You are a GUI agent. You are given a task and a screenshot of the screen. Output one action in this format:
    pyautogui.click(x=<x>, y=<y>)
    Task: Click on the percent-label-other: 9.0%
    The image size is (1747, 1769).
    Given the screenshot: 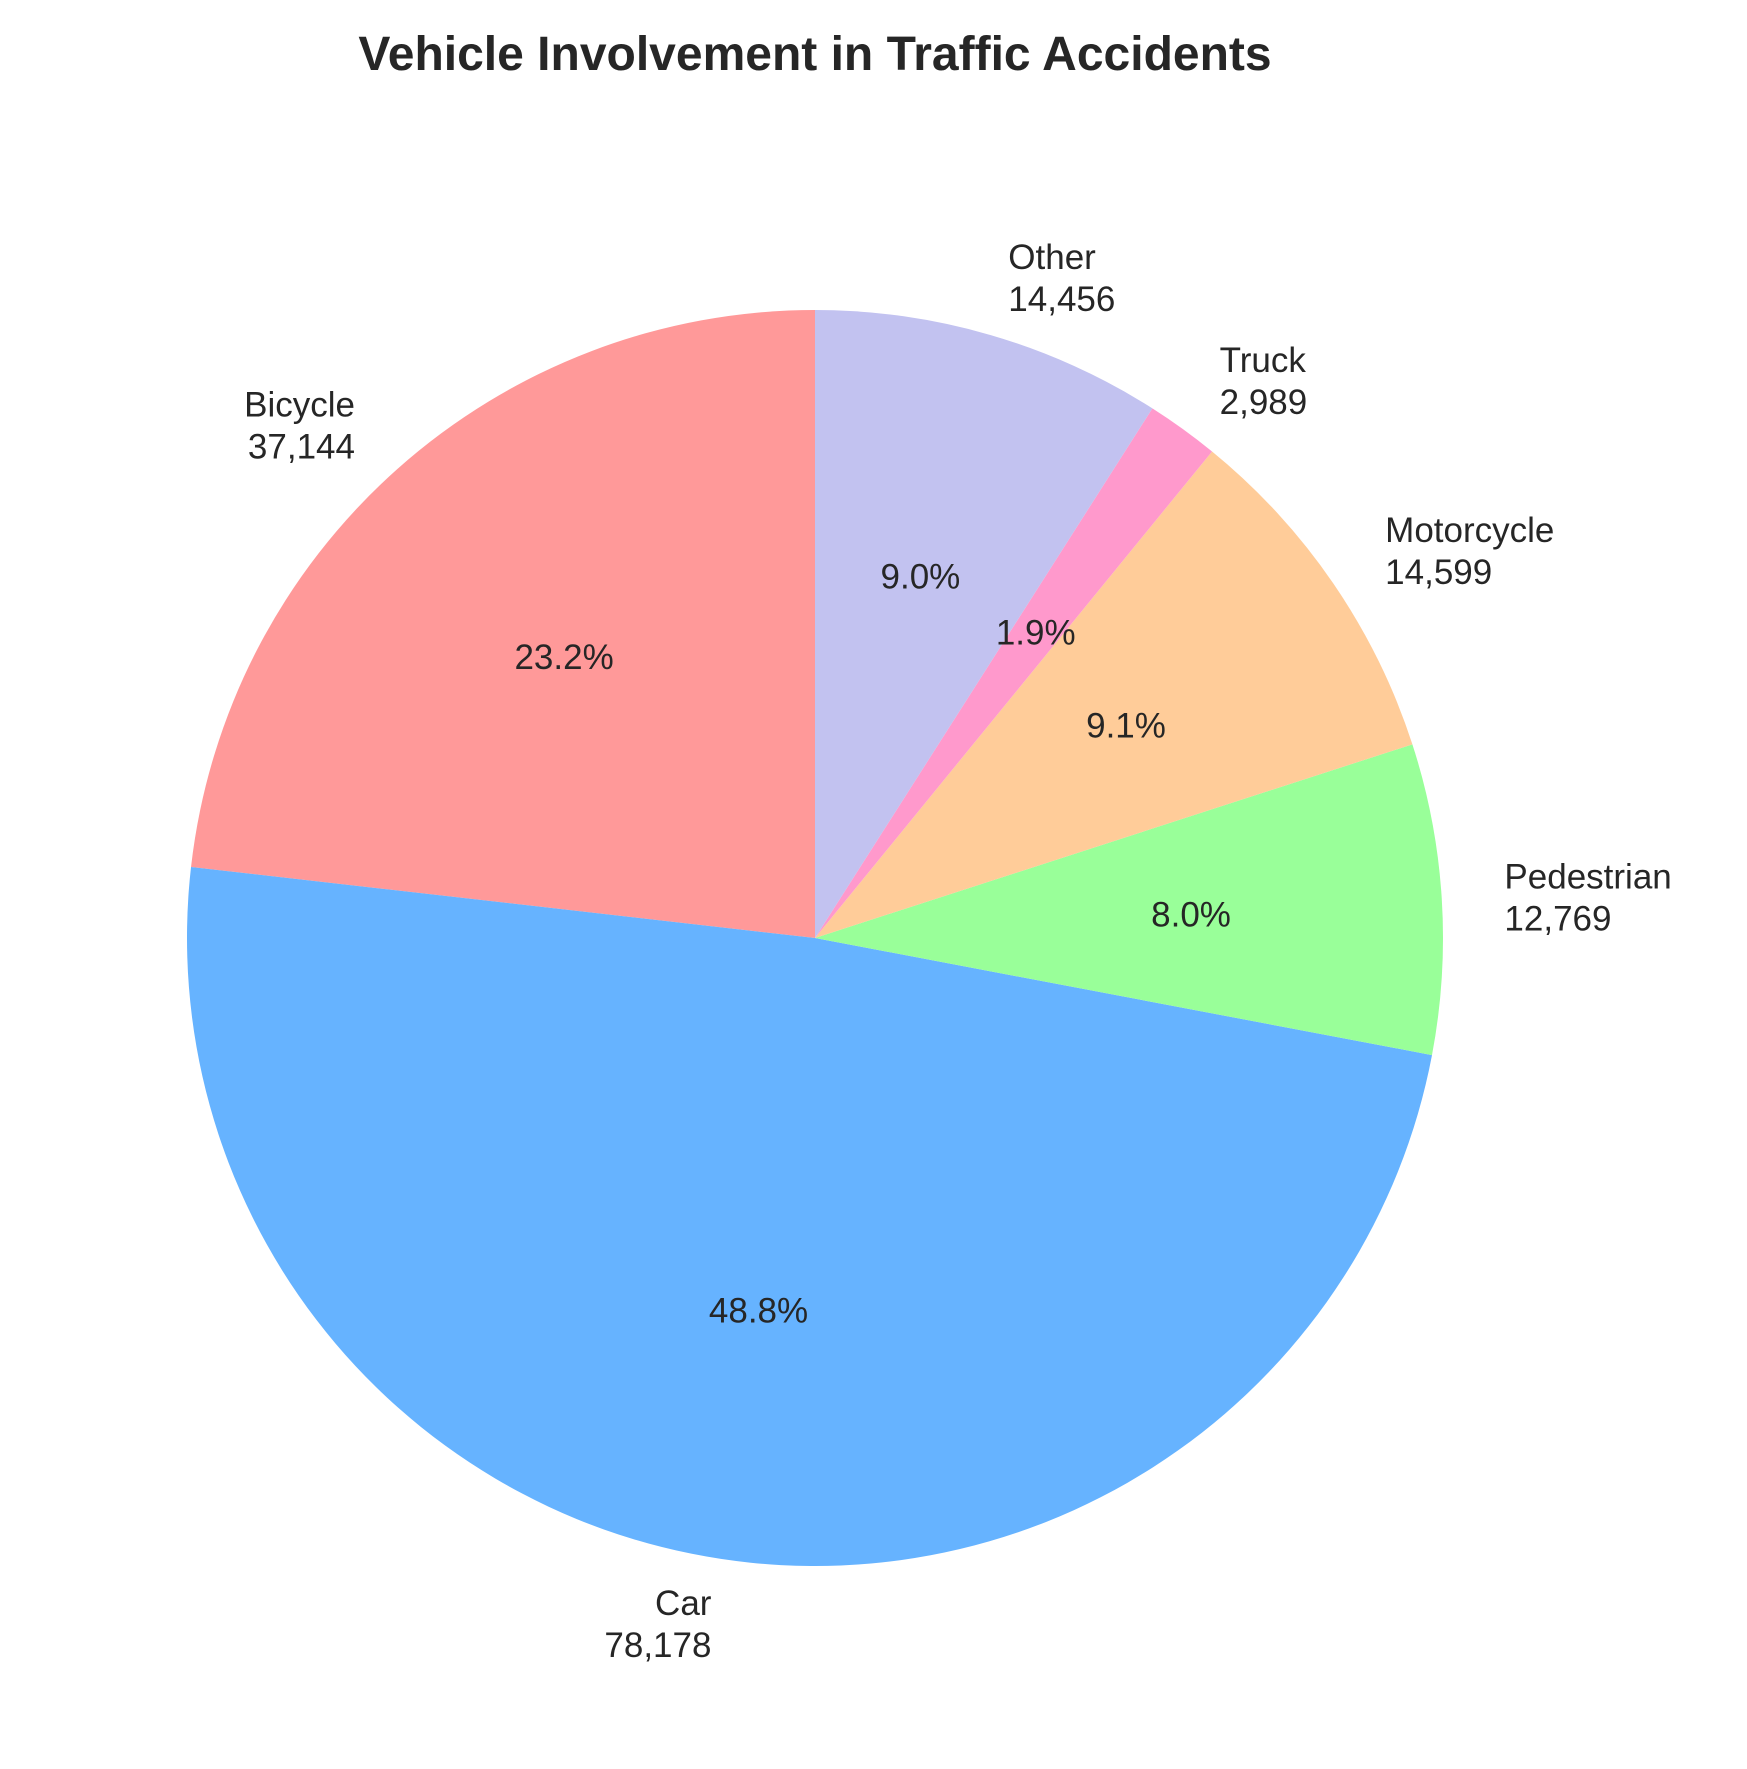 What is the action you would take?
    pyautogui.click(x=921, y=576)
    